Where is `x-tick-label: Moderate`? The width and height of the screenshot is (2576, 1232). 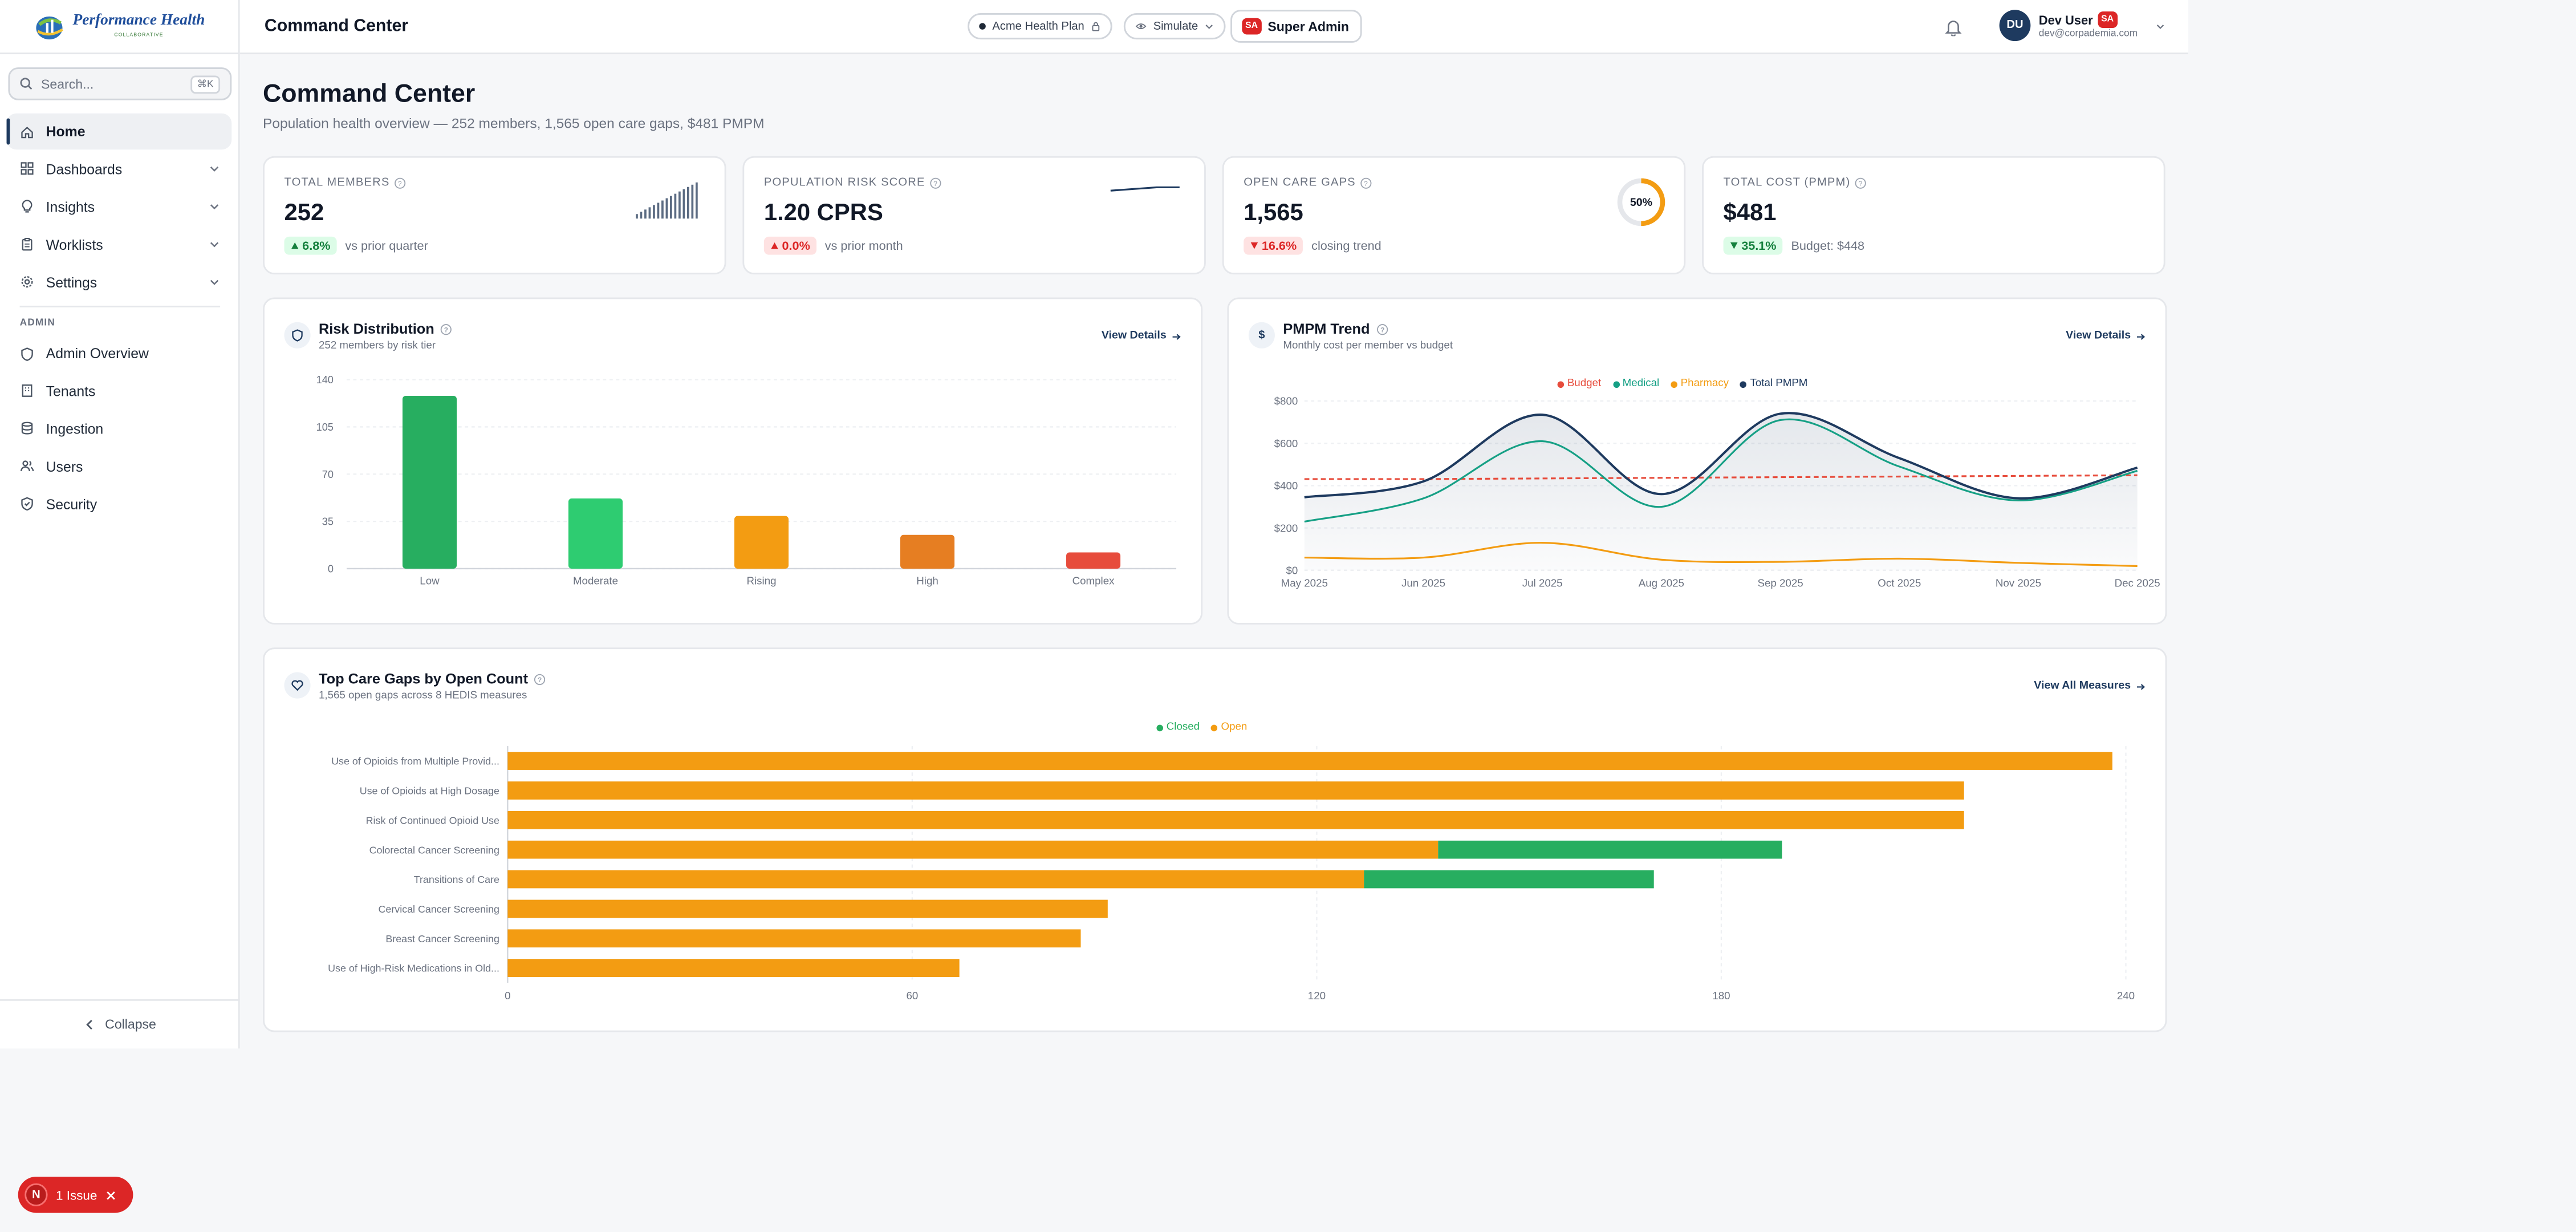
x-tick-label: Moderate is located at coordinates (595, 580).